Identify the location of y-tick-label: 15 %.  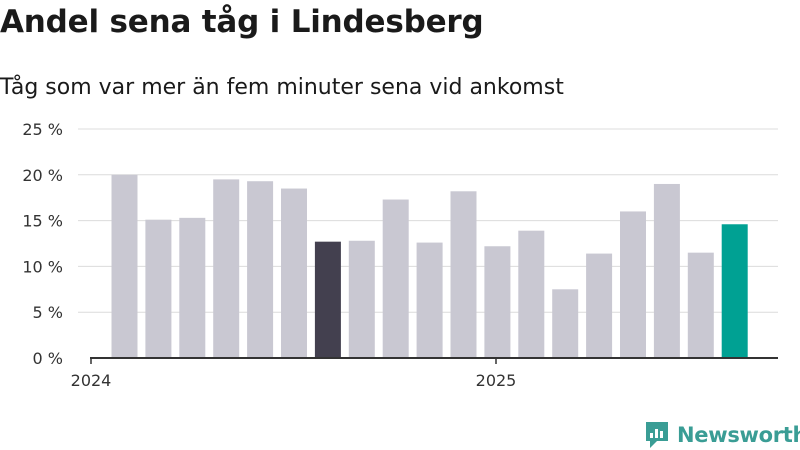
(42, 221).